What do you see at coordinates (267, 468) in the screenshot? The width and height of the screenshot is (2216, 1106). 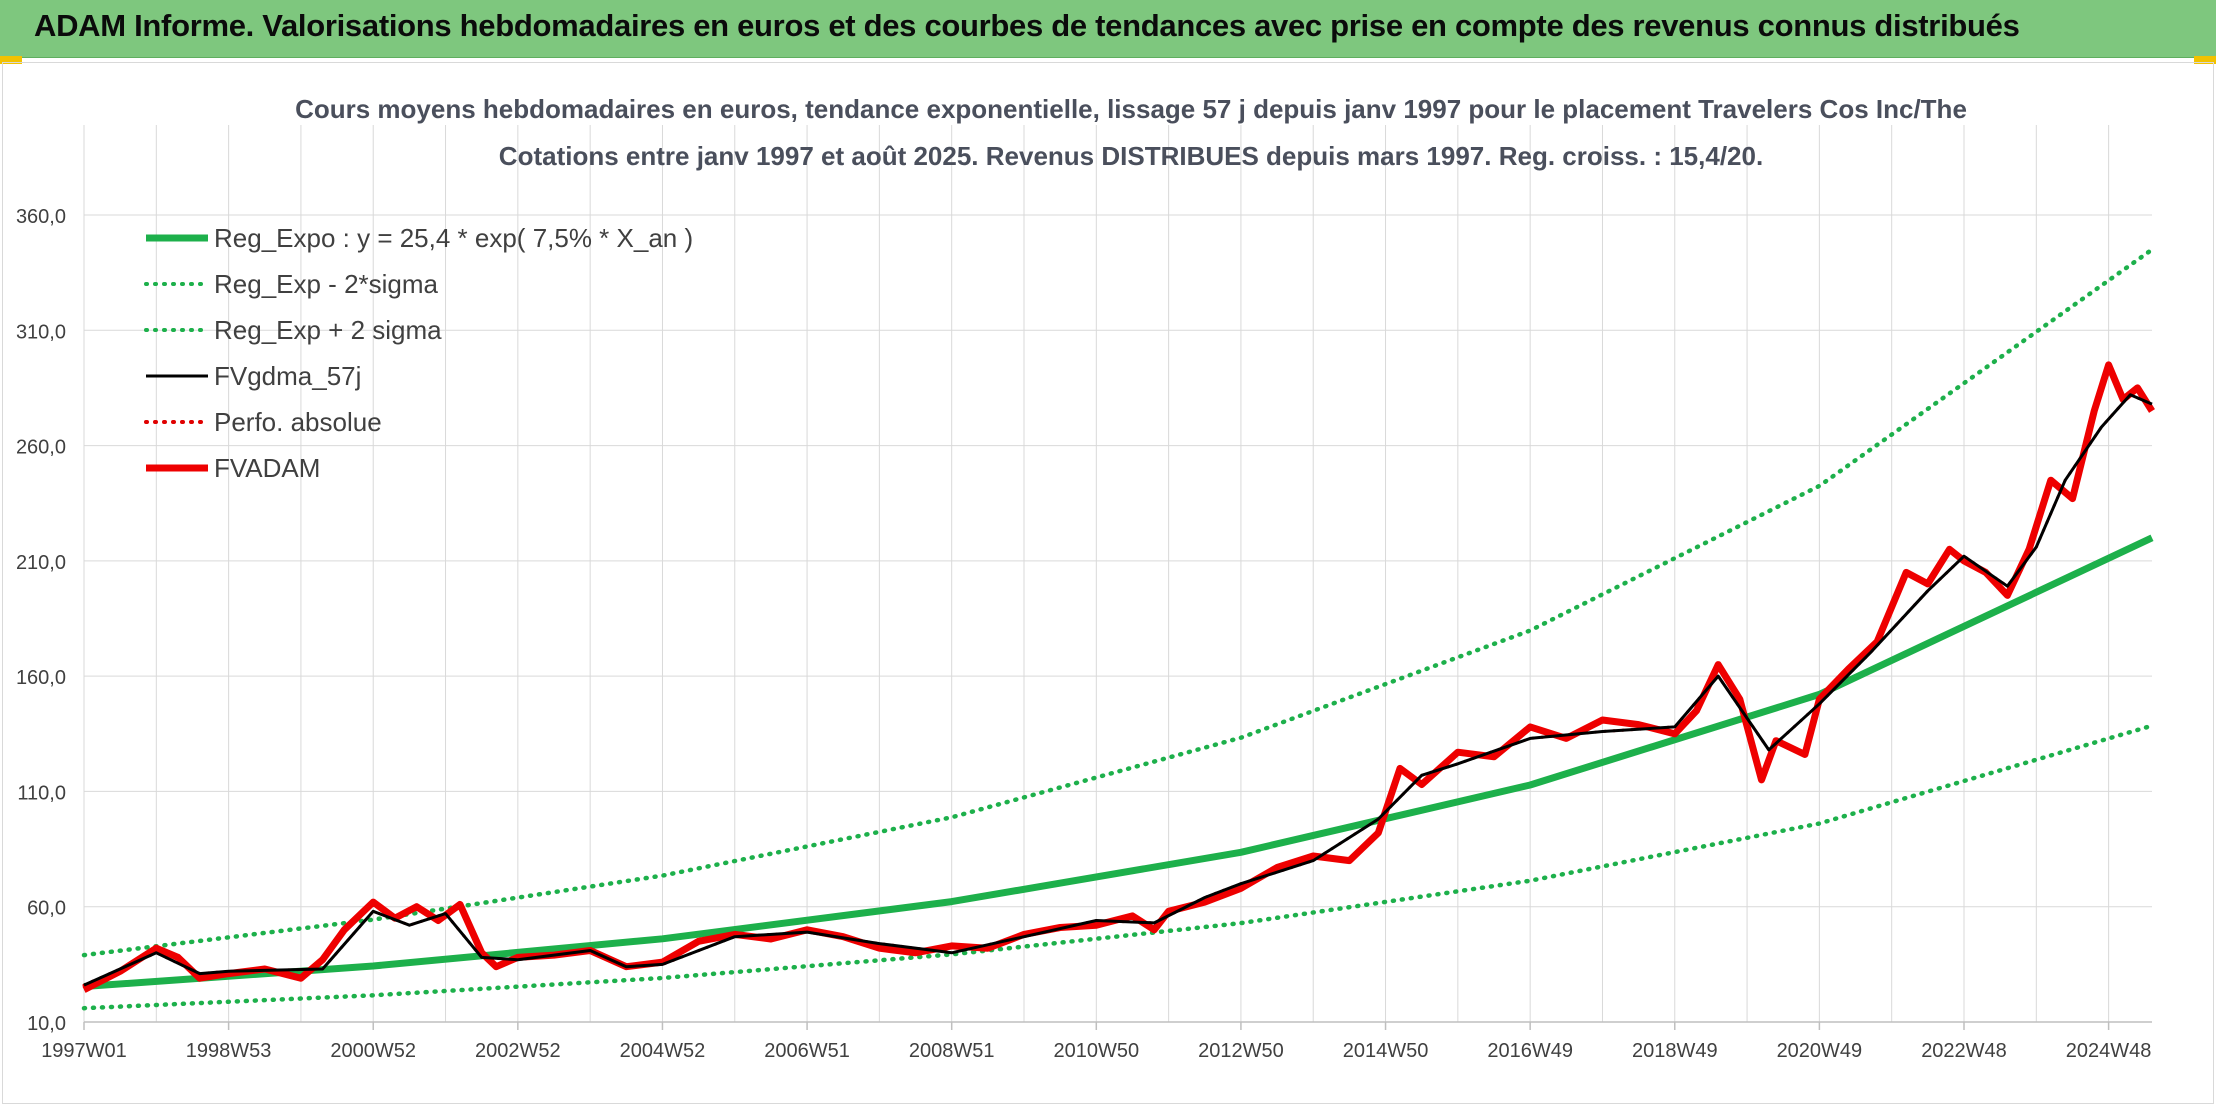 I see `legend-label-6: FVADAM` at bounding box center [267, 468].